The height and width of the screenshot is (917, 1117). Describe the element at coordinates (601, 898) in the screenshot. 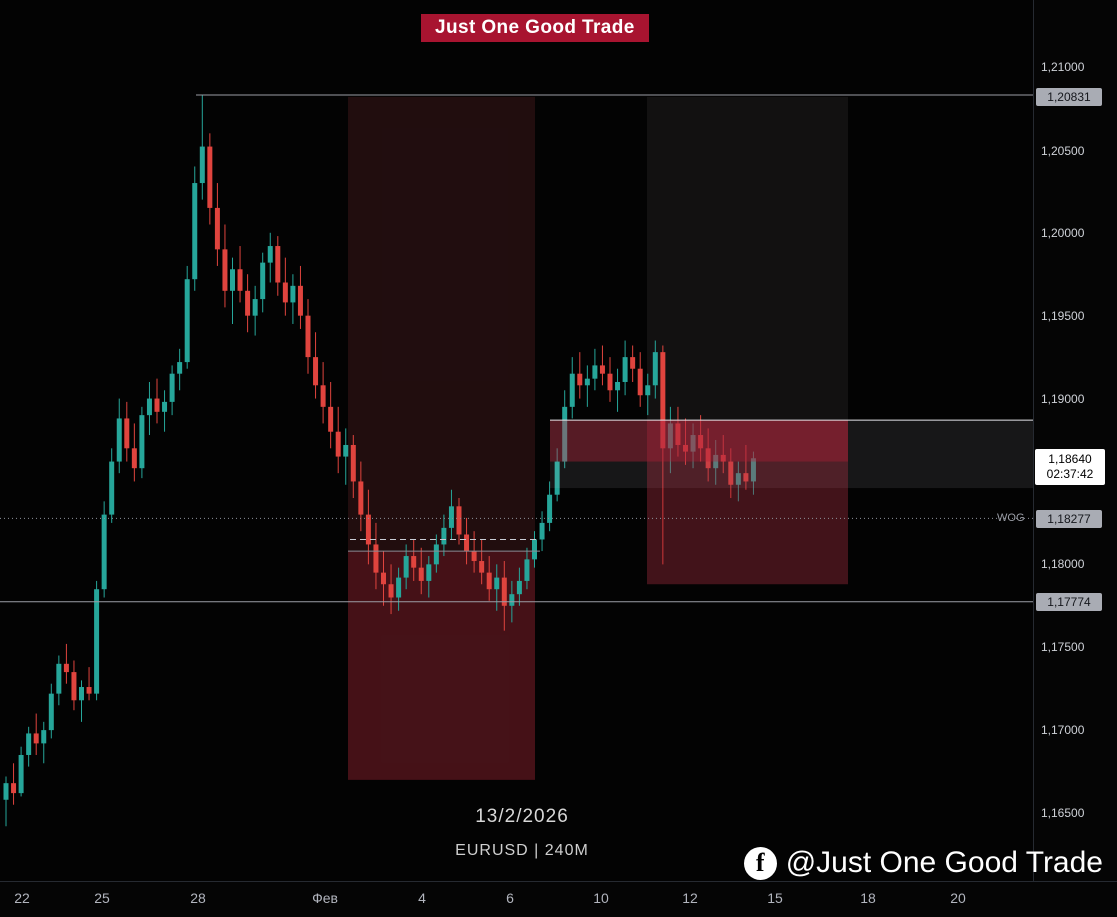

I see `time-tick: 10` at that location.